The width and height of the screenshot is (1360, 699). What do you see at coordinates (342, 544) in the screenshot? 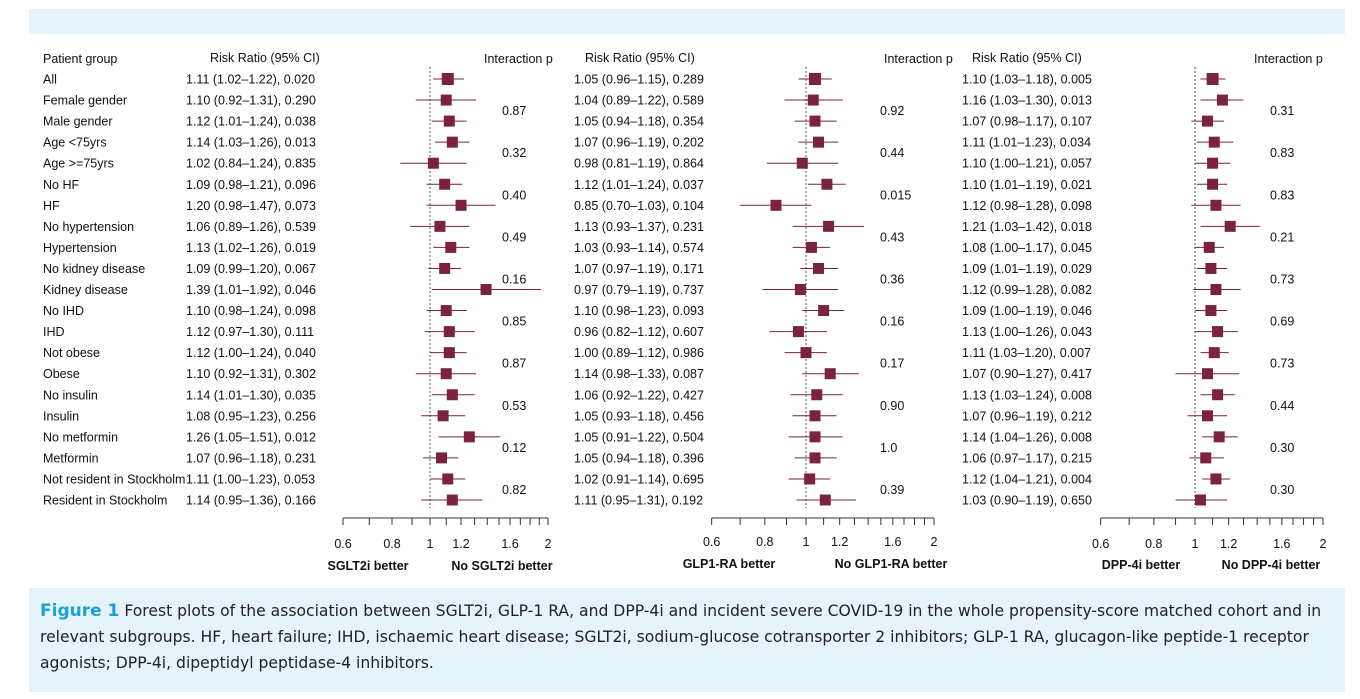
I see `x-tick-label: 0.6` at bounding box center [342, 544].